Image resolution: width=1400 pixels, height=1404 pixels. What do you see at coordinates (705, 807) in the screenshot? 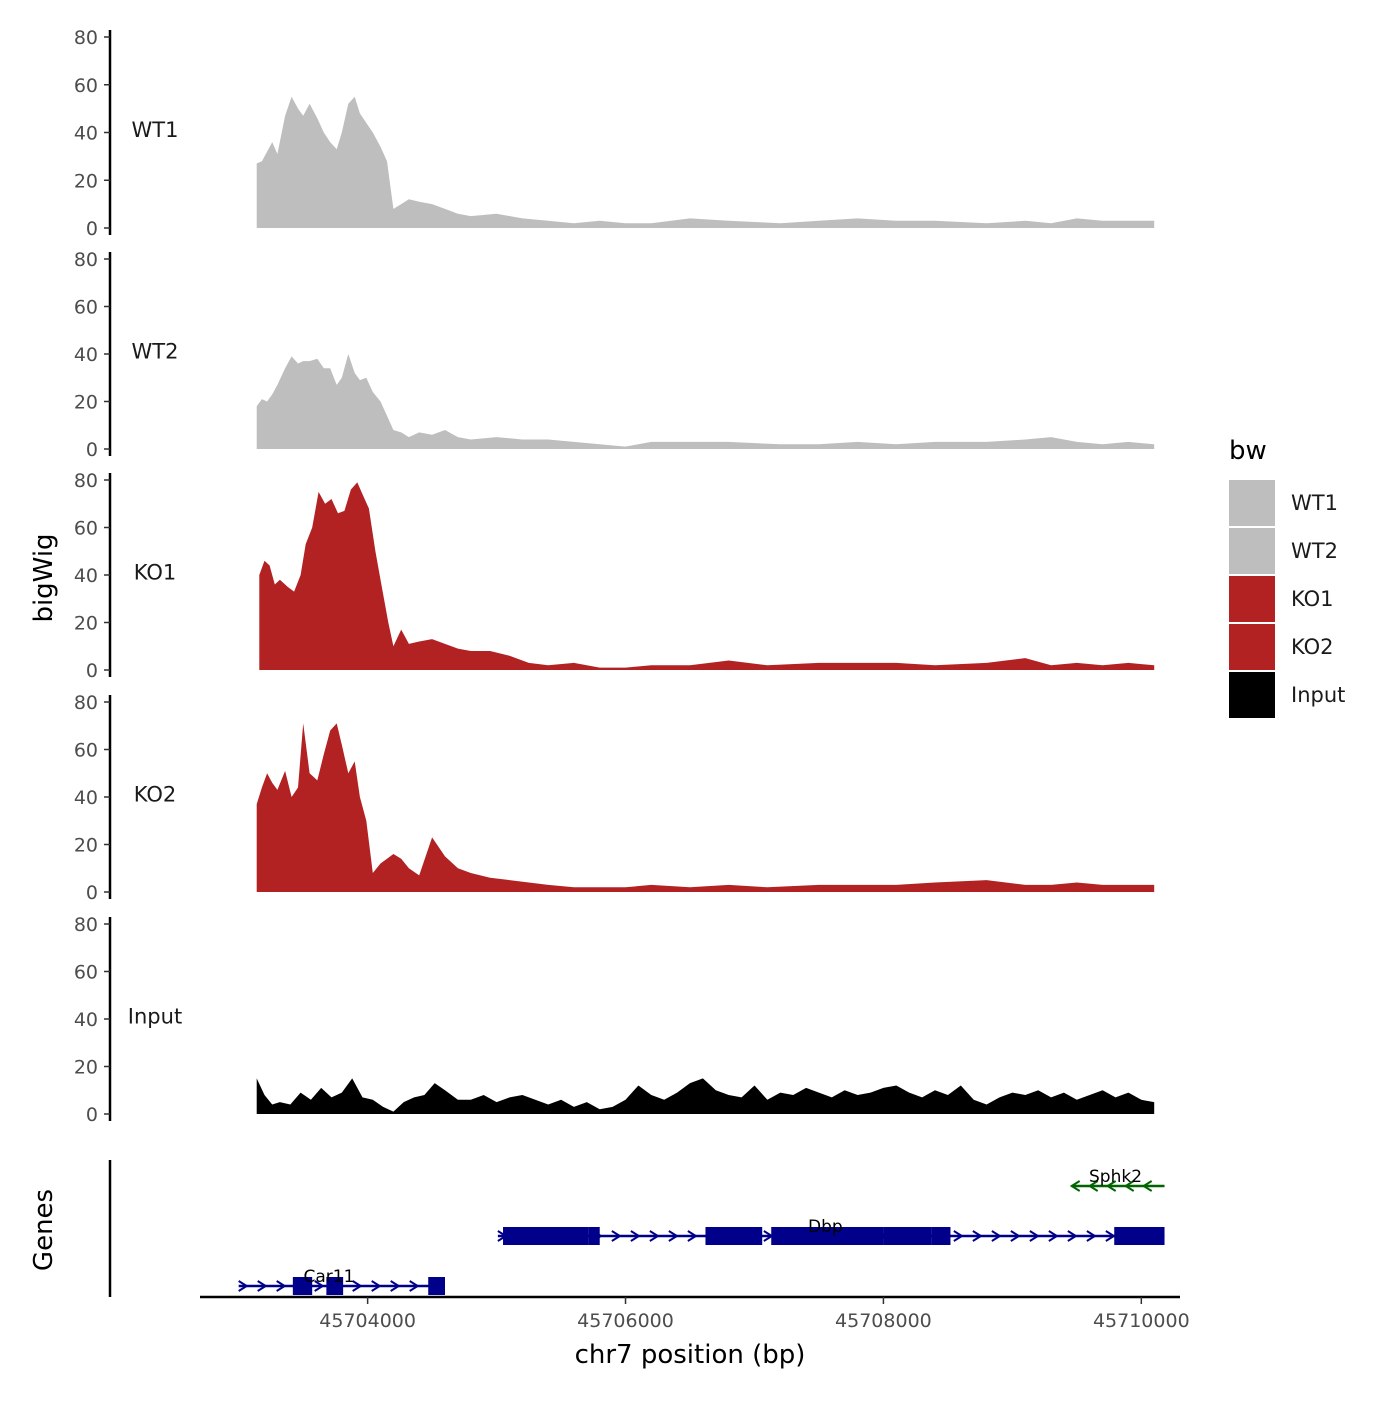
I see `area-ko2` at bounding box center [705, 807].